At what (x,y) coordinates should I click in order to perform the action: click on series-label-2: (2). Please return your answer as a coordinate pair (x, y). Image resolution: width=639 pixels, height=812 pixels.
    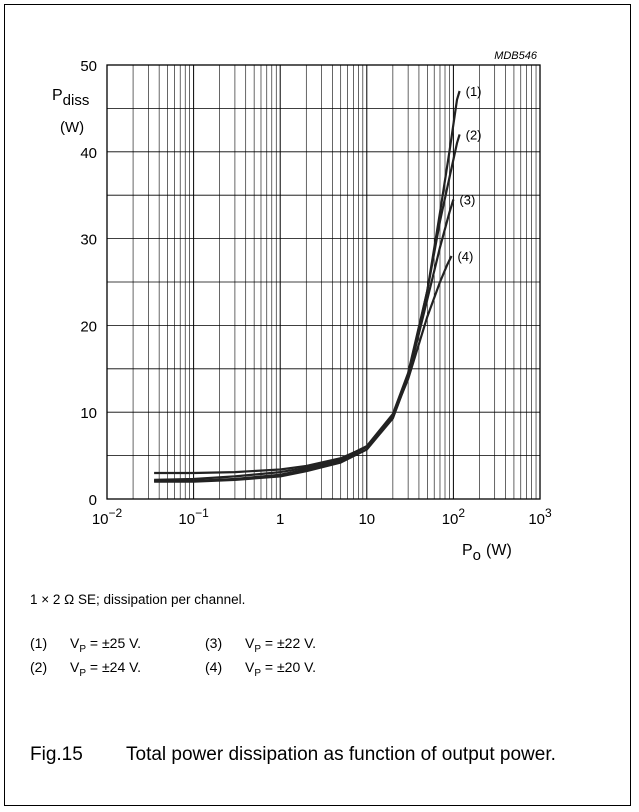
    Looking at the image, I should click on (474, 134).